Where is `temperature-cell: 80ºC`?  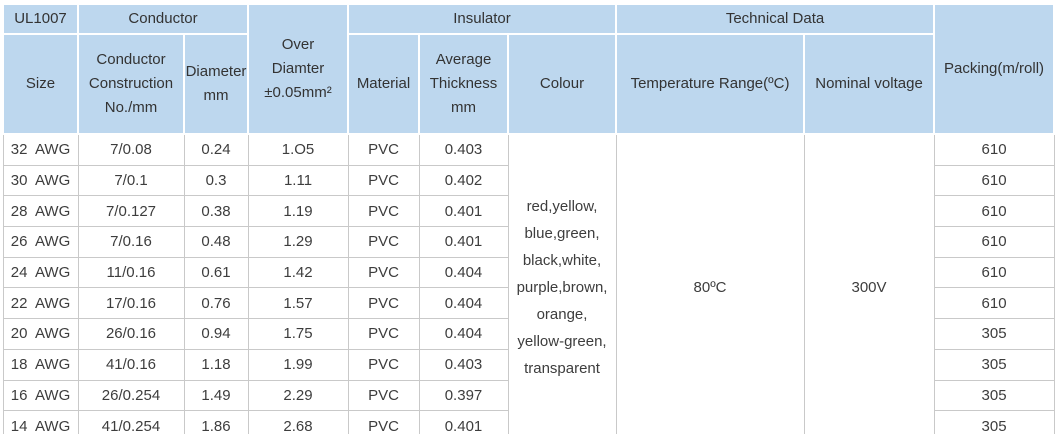
temperature-cell: 80ºC is located at coordinates (710, 283).